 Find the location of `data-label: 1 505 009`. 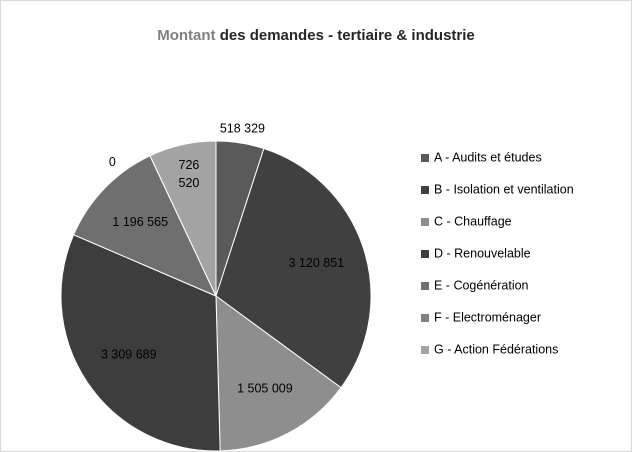

data-label: 1 505 009 is located at coordinates (265, 389).